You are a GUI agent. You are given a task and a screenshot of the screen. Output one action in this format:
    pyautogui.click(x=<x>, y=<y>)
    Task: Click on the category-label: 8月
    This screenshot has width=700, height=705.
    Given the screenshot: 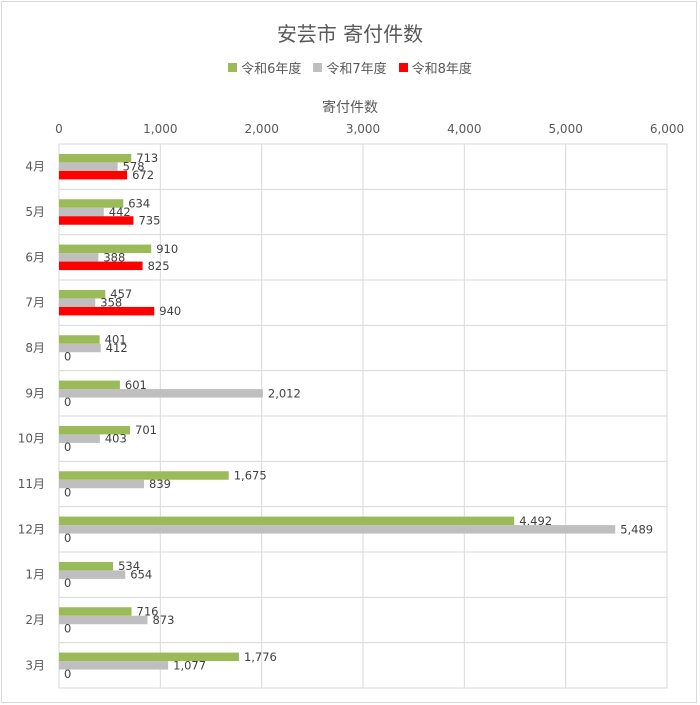 What is the action you would take?
    pyautogui.click(x=35, y=348)
    